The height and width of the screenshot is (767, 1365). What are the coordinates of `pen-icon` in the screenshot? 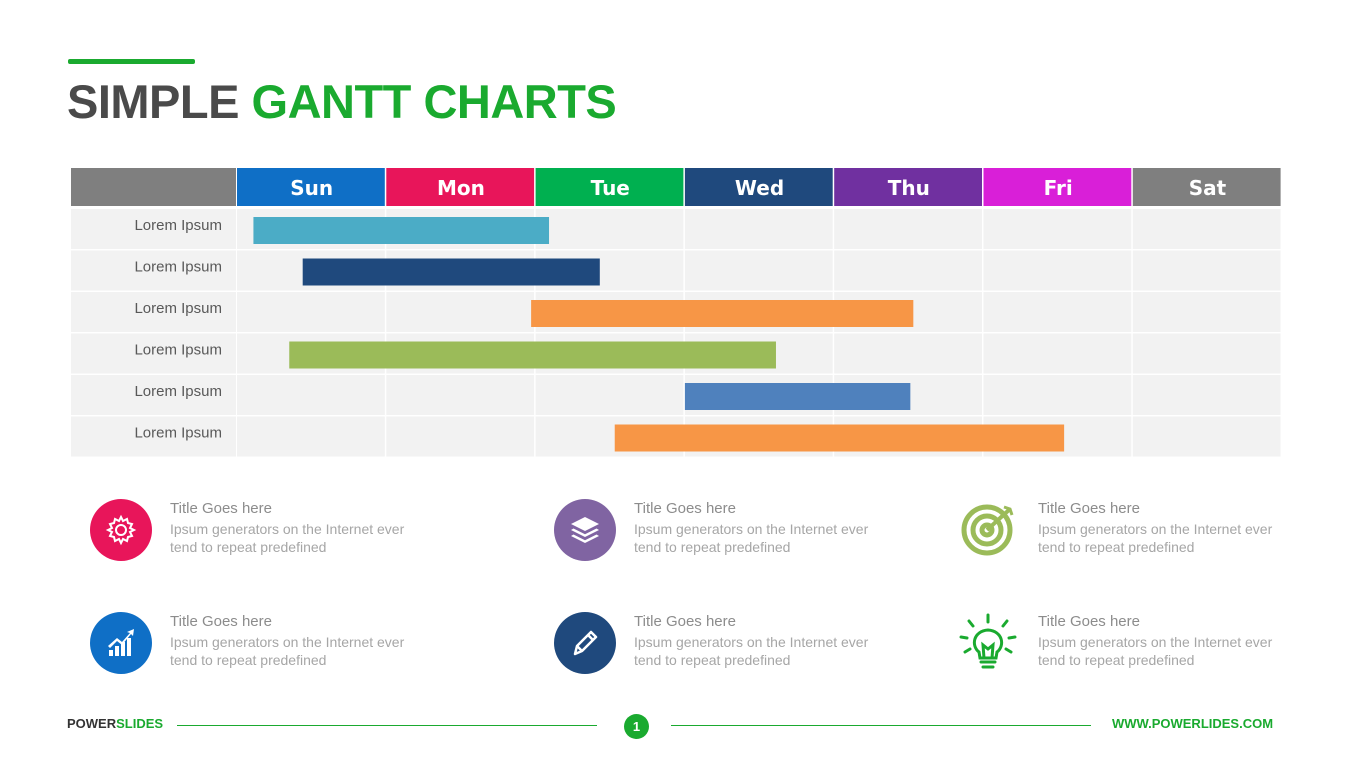 It's located at (585, 643).